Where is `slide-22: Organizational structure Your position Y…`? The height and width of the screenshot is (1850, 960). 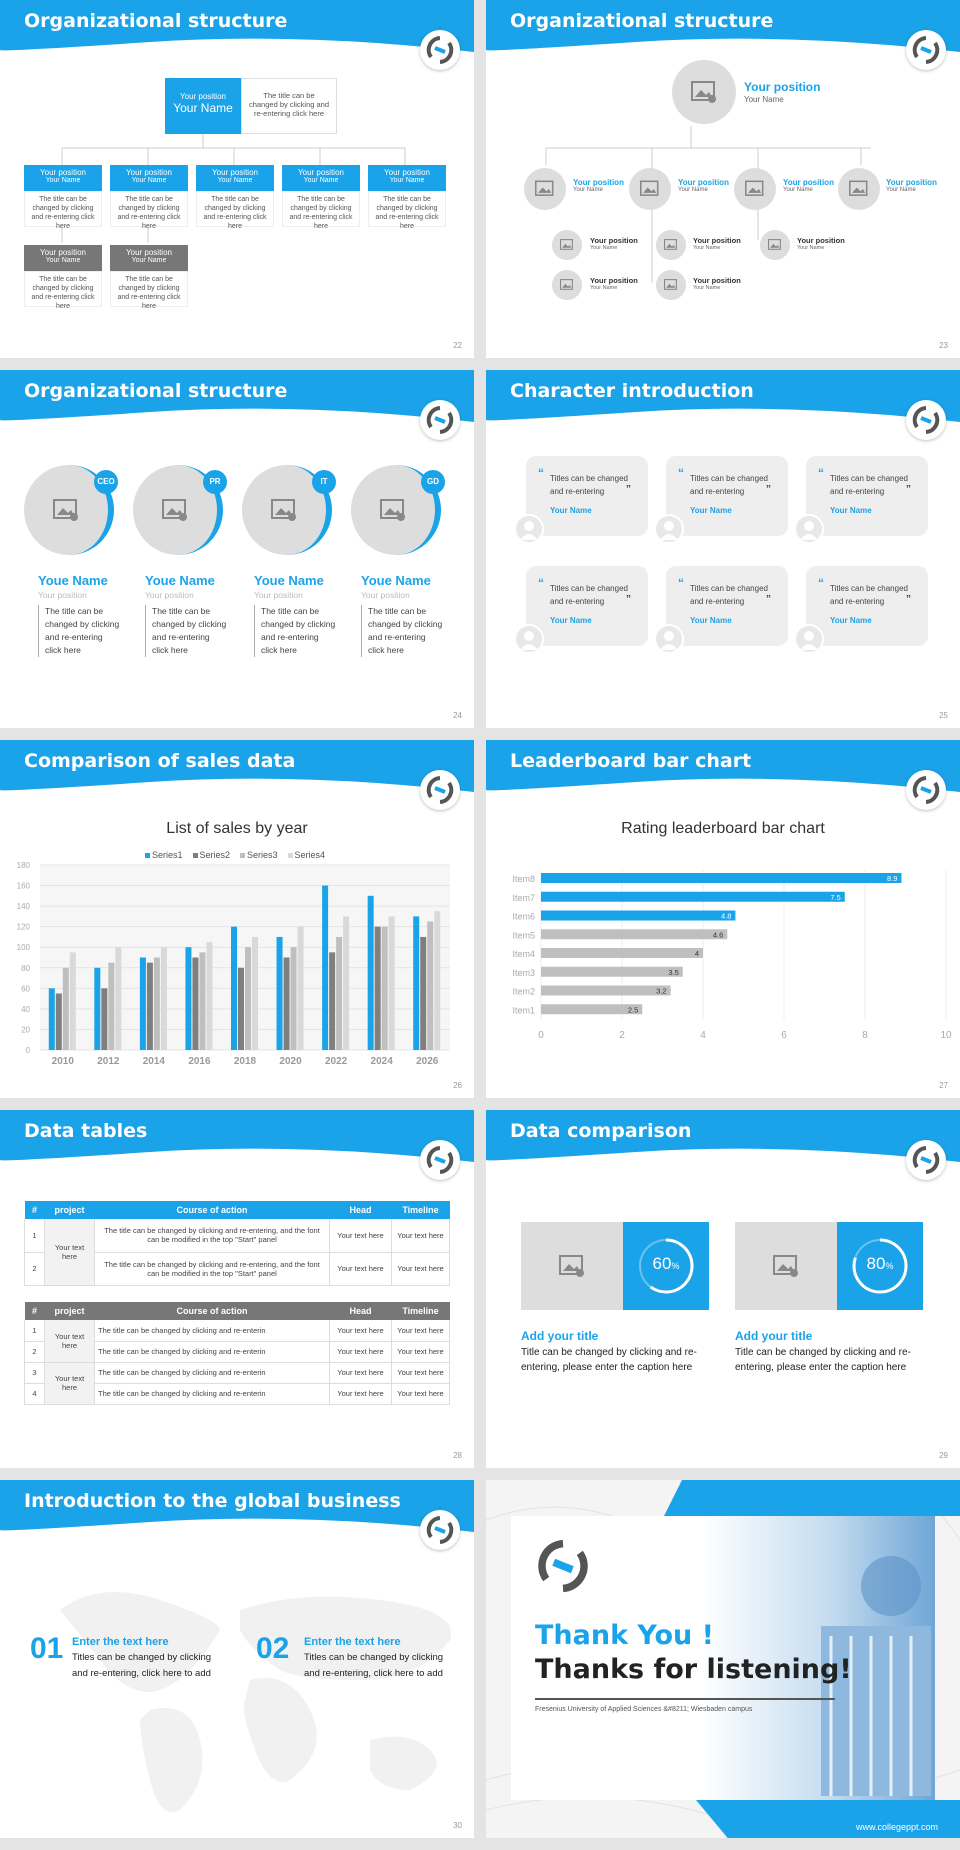
slide-22: Organizational structure Your position Y… is located at coordinates (237, 179).